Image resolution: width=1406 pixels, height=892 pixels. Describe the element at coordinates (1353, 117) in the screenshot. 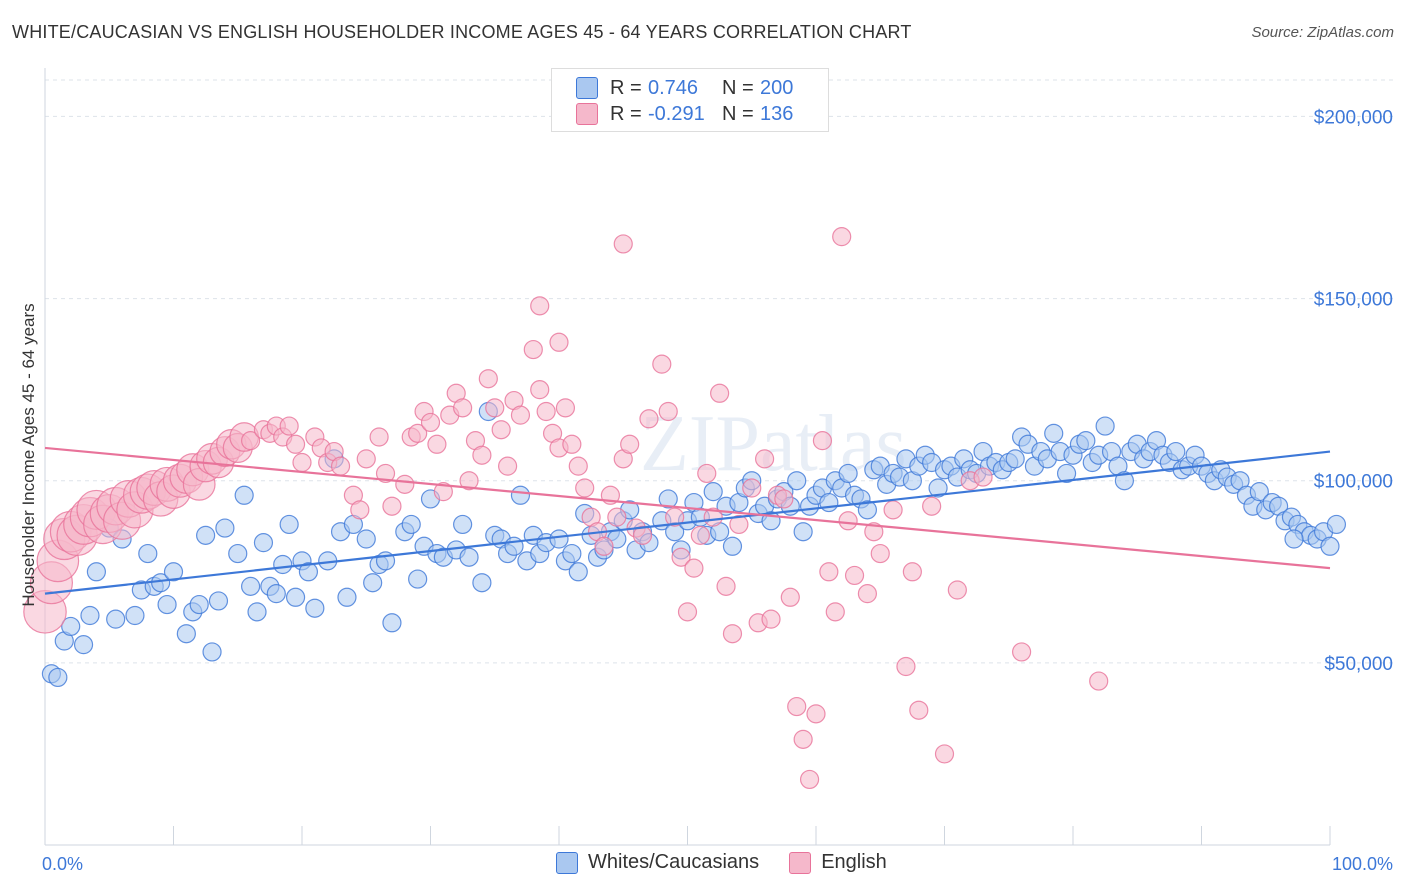

I see `y-tick-label: $200,000` at that location.